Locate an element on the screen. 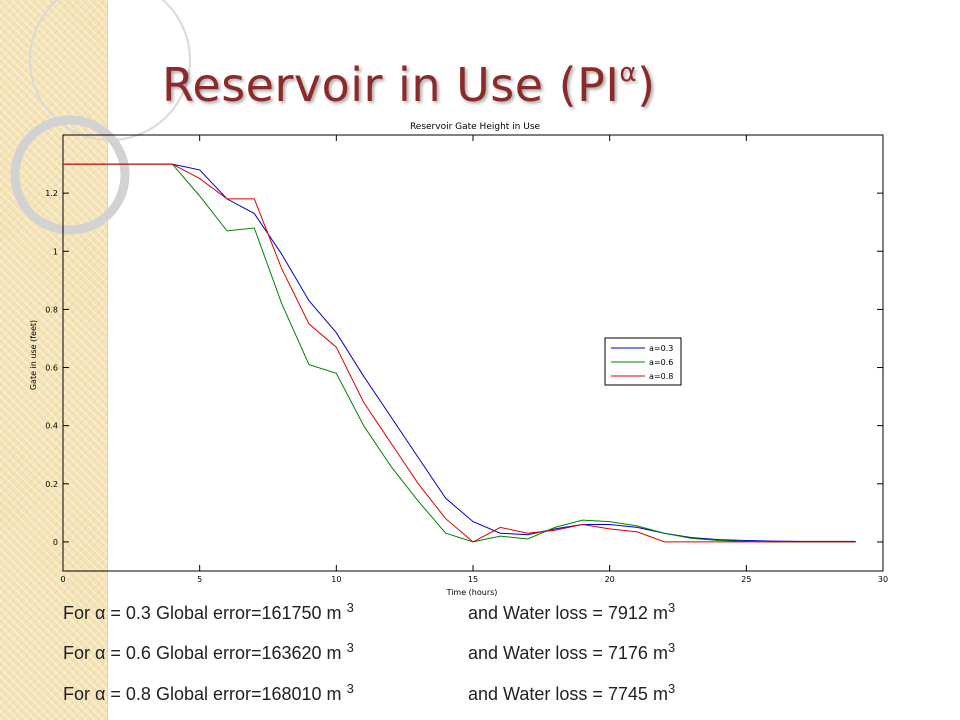  water-loss-text: and Water loss = 7912 m is located at coordinates (568, 613).